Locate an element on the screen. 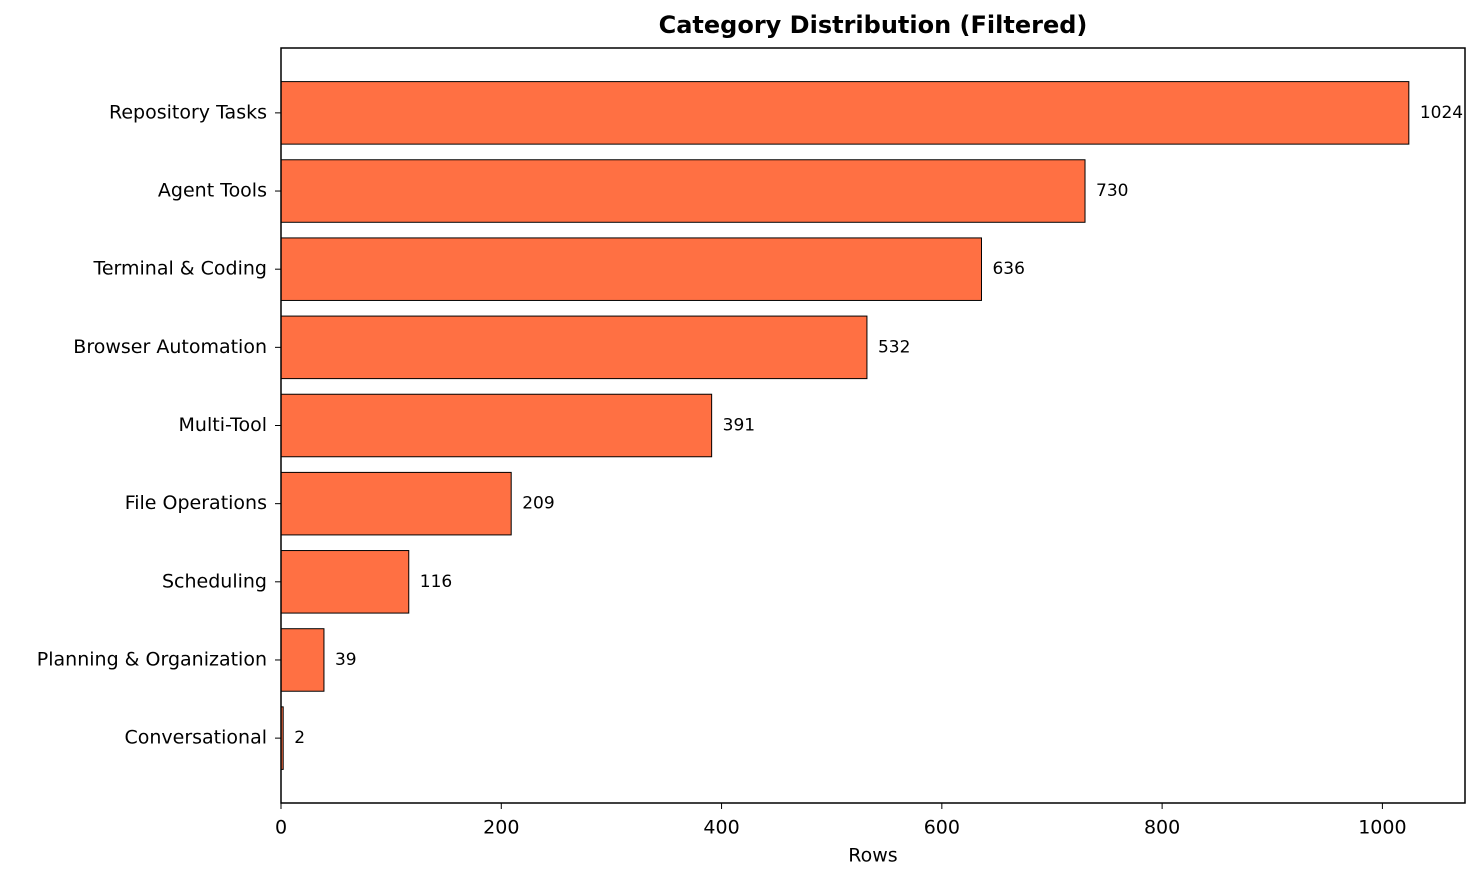 The width and height of the screenshot is (1482, 882). chart-title: Category Distribution (Filtered) is located at coordinates (873, 25).